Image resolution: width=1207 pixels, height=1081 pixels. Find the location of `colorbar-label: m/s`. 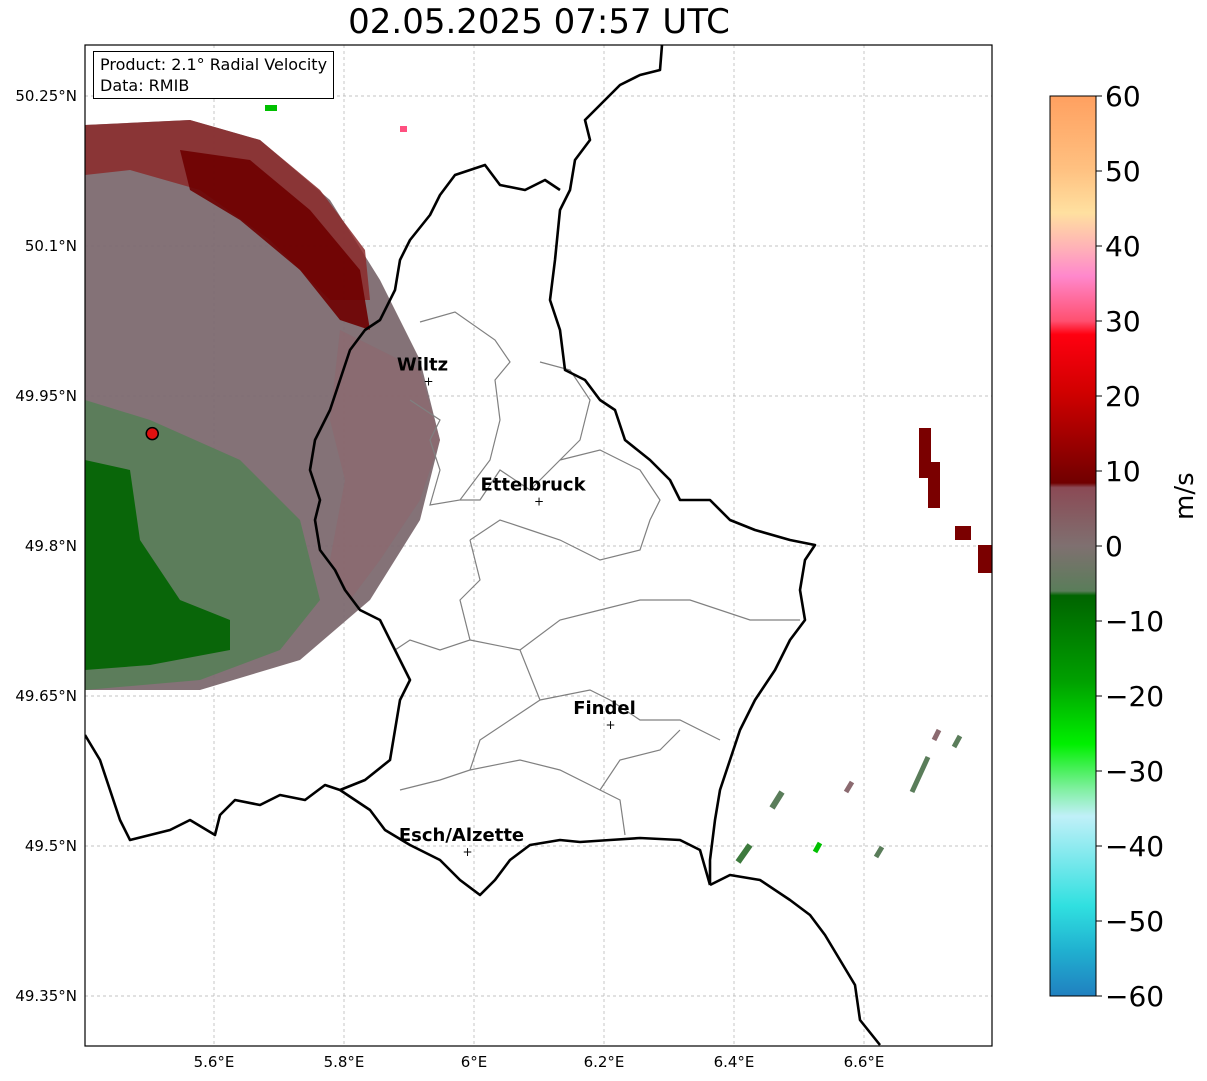

colorbar-label: m/s is located at coordinates (1185, 496).